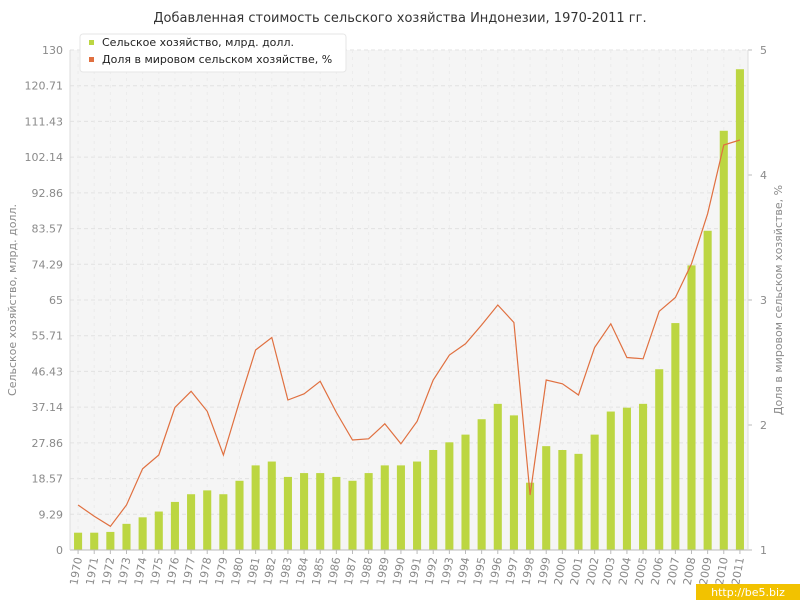 The height and width of the screenshot is (600, 800). I want to click on legend-swatch-bars, so click(91, 42).